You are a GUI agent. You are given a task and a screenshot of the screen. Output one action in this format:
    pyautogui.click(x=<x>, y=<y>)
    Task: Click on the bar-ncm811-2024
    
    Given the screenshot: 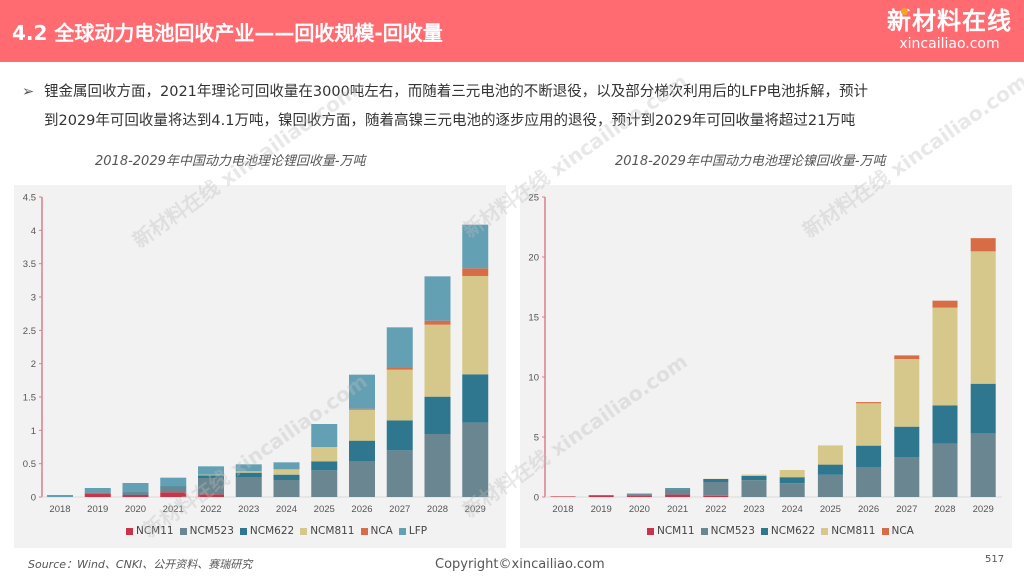 What is the action you would take?
    pyautogui.click(x=792, y=474)
    